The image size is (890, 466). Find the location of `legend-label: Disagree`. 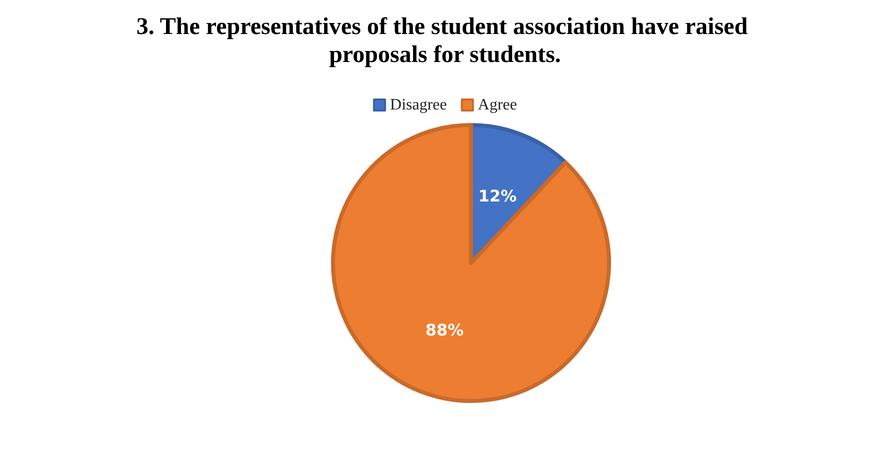

legend-label: Disagree is located at coordinates (418, 105).